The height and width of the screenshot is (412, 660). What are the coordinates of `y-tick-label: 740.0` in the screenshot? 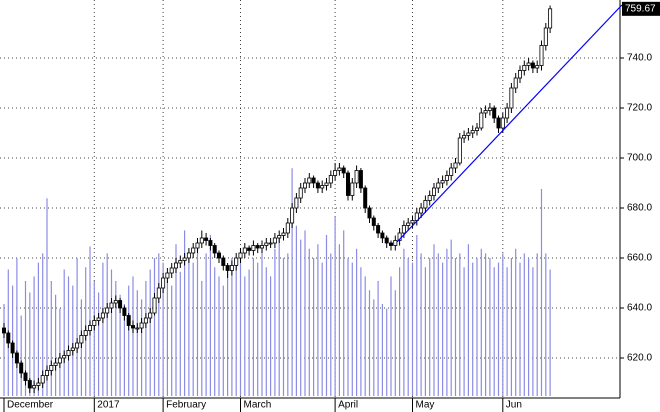 It's located at (639, 58).